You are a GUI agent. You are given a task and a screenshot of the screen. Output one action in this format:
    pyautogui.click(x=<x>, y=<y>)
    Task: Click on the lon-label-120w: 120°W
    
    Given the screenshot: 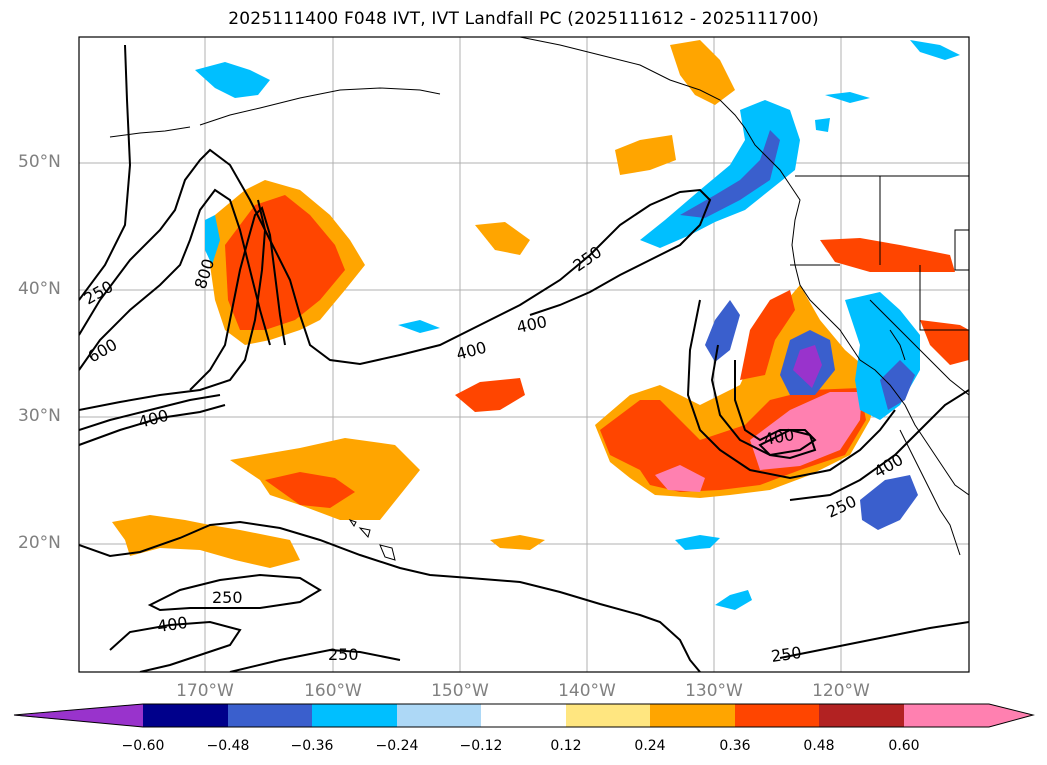 What is the action you would take?
    pyautogui.click(x=841, y=691)
    